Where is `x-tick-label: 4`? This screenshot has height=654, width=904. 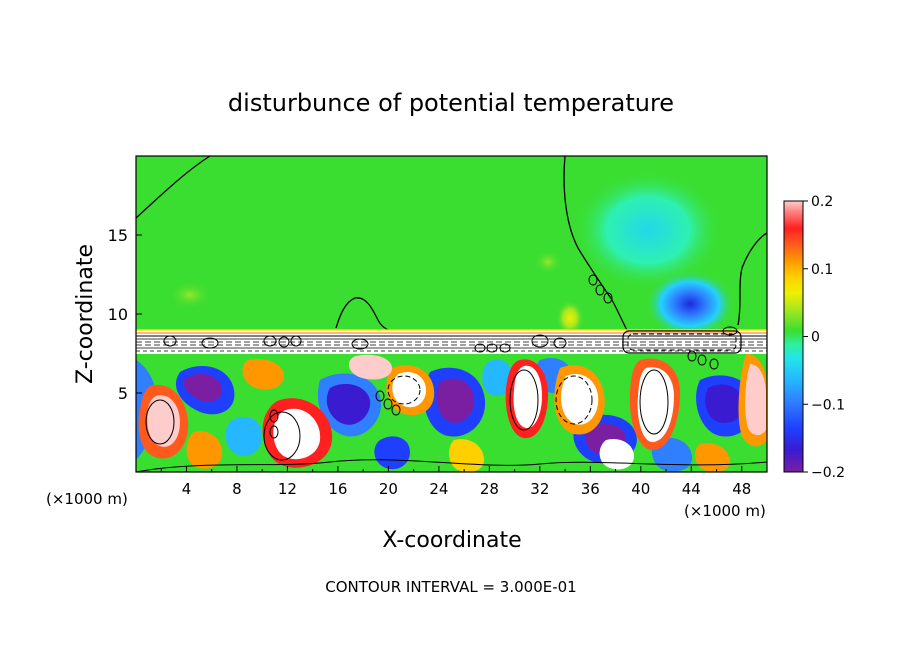
x-tick-label: 4 is located at coordinates (187, 489).